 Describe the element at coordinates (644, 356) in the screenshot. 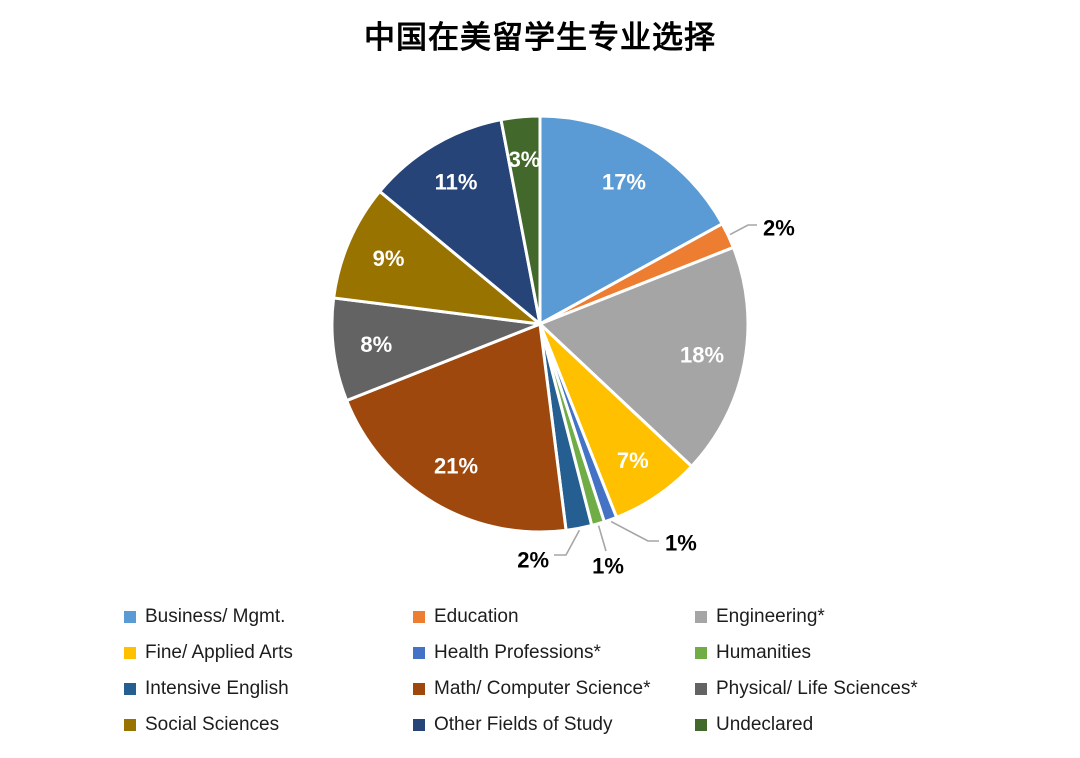

I see `pie-slice-engineering` at that location.